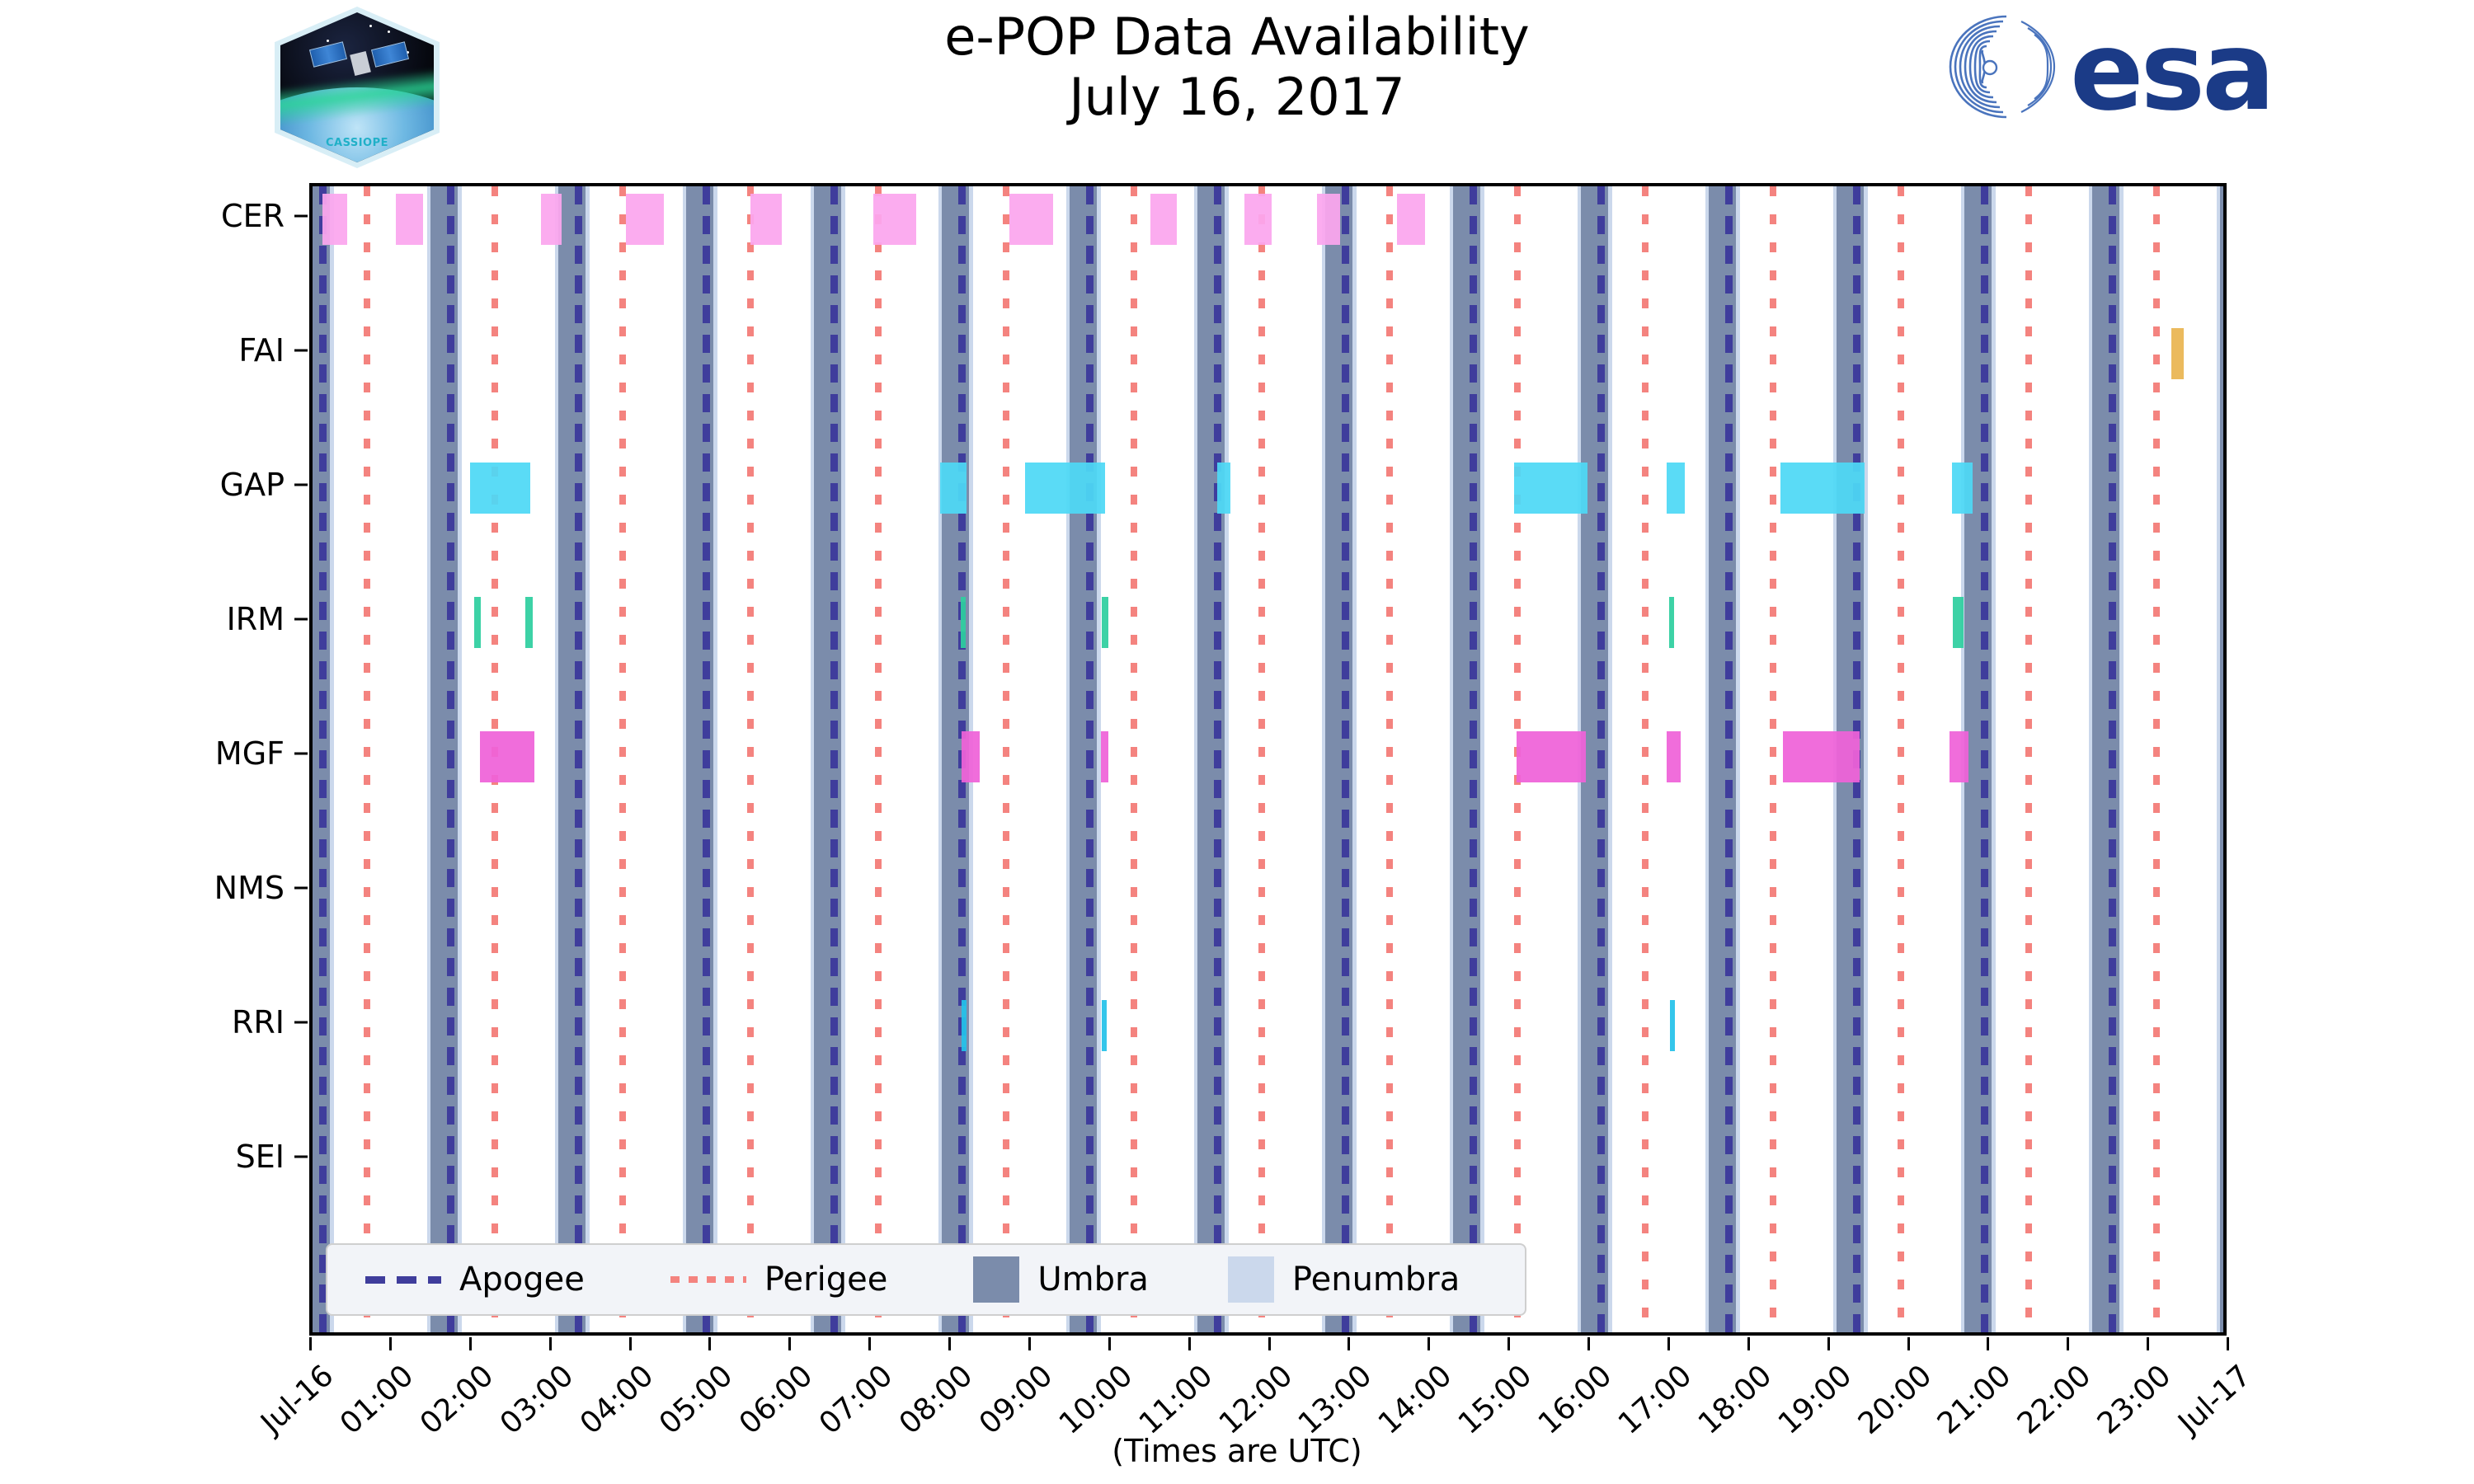 The width and height of the screenshot is (2474, 1484). I want to click on legend-label-penumbra: Penumbra, so click(1375, 1279).